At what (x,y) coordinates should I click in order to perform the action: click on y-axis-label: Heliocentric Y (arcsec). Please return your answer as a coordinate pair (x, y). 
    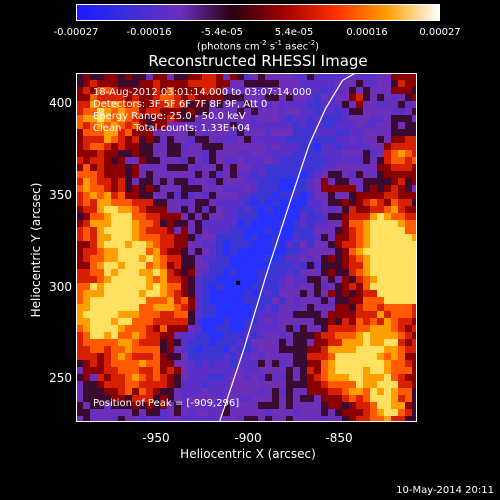
    Looking at the image, I should click on (36, 250).